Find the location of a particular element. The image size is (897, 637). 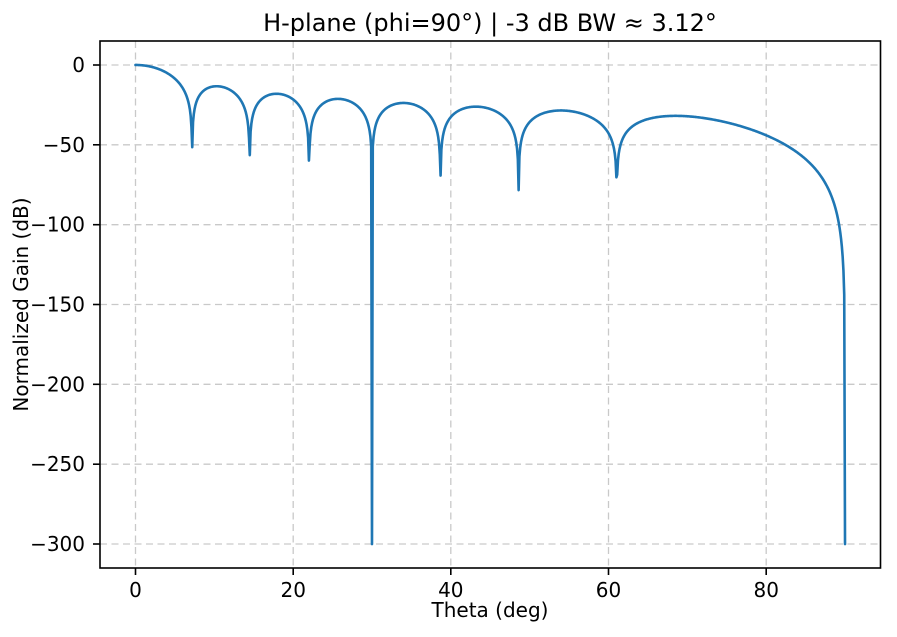

x-tick-label: 60 is located at coordinates (608, 590).